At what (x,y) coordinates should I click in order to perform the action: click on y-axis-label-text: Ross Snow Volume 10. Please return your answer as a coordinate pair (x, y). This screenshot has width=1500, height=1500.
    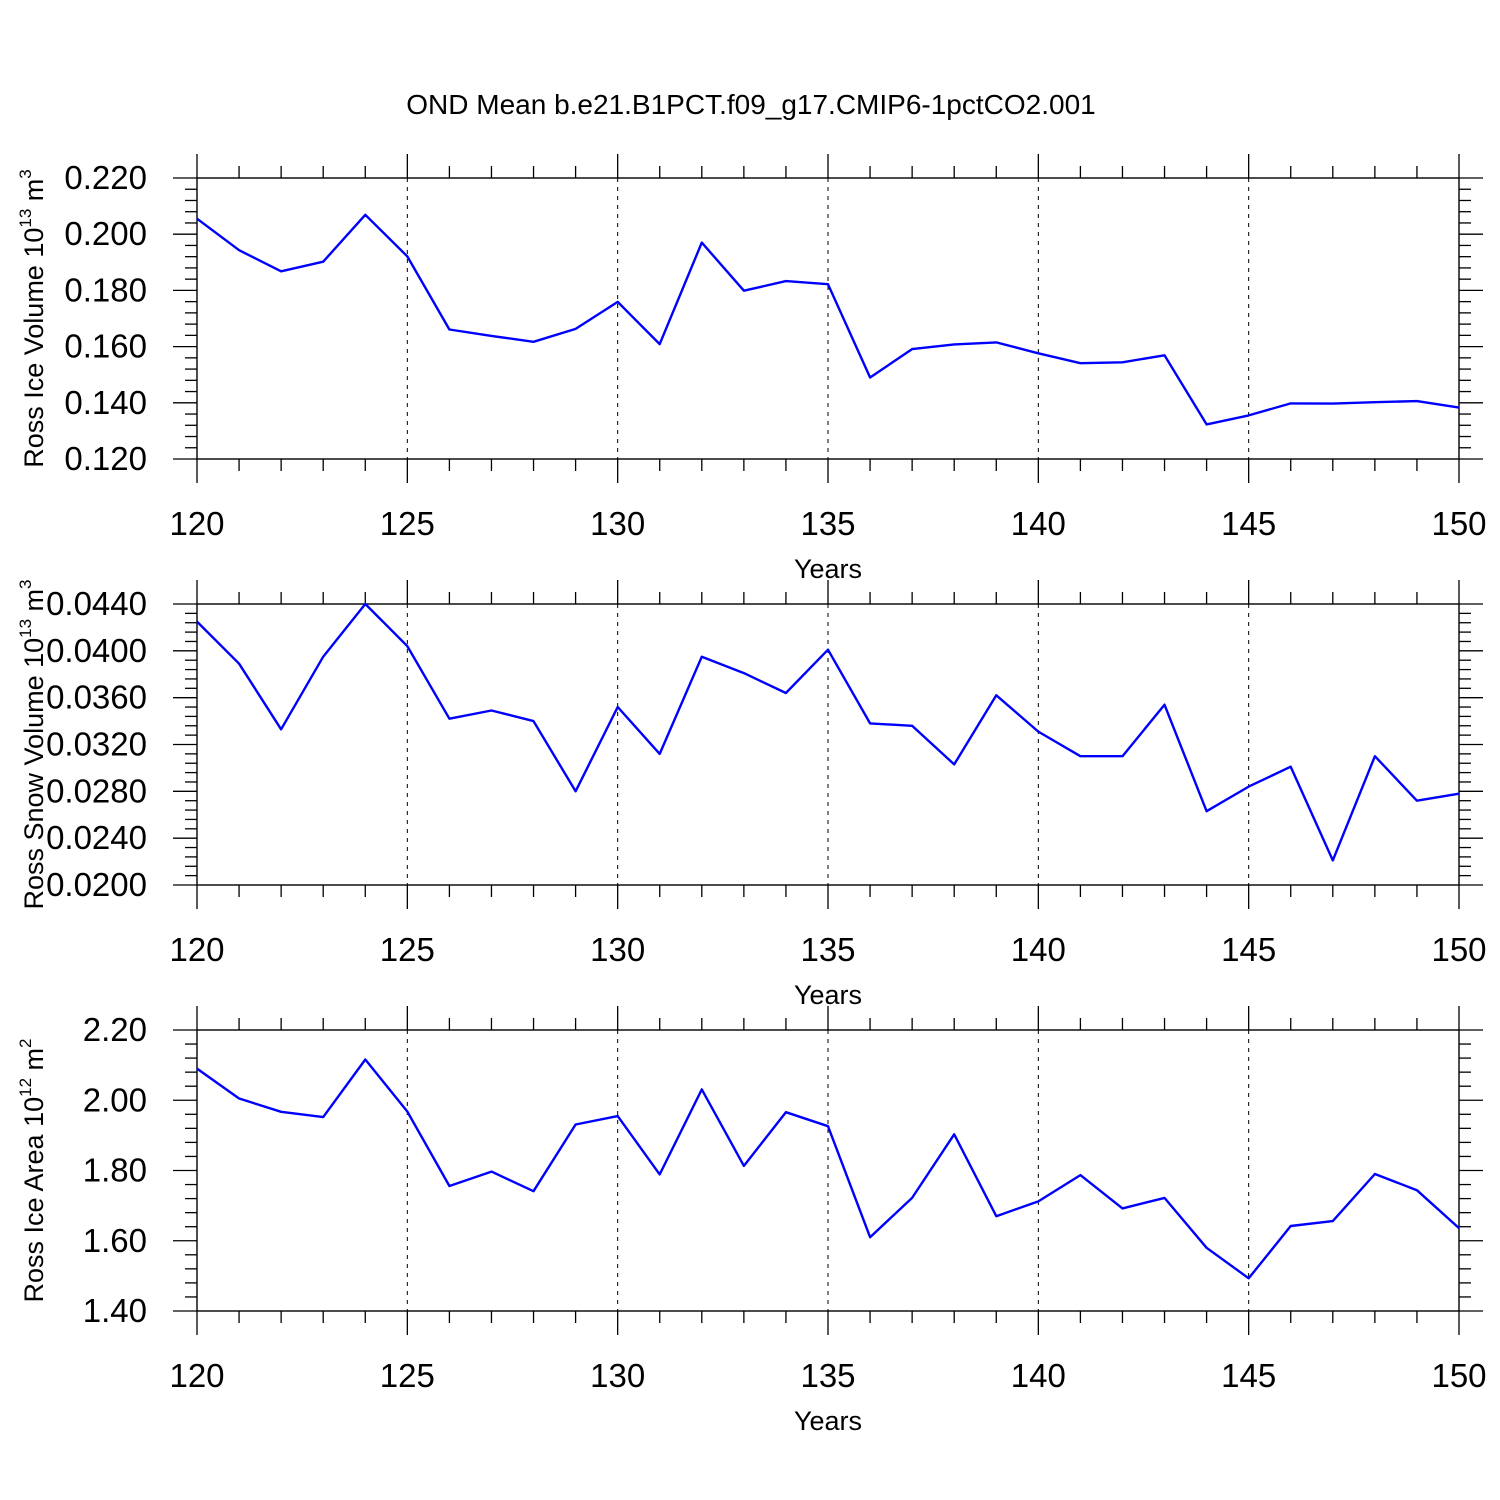
    Looking at the image, I should click on (34, 774).